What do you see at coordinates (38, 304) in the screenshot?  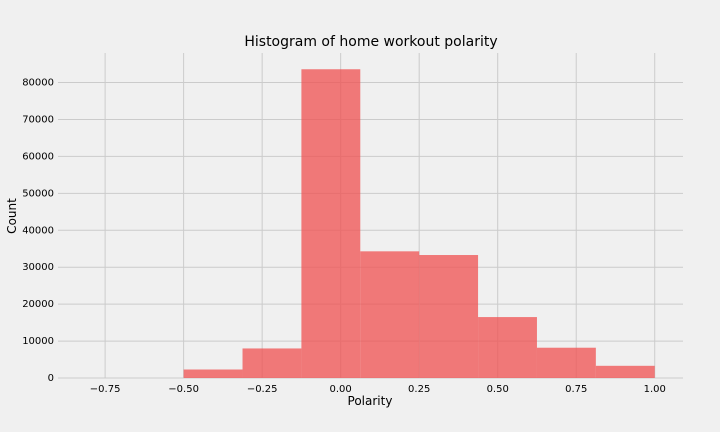 I see `y-tick-label: 20000` at bounding box center [38, 304].